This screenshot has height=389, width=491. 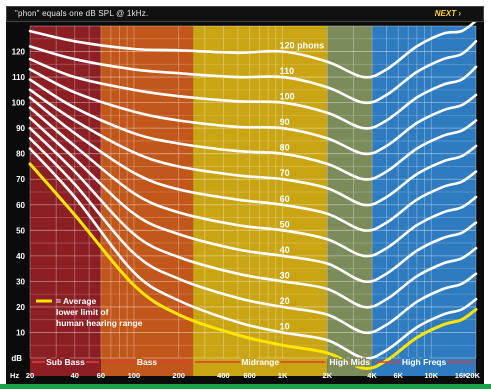 I want to click on x-tick-label: 1K, so click(x=283, y=375).